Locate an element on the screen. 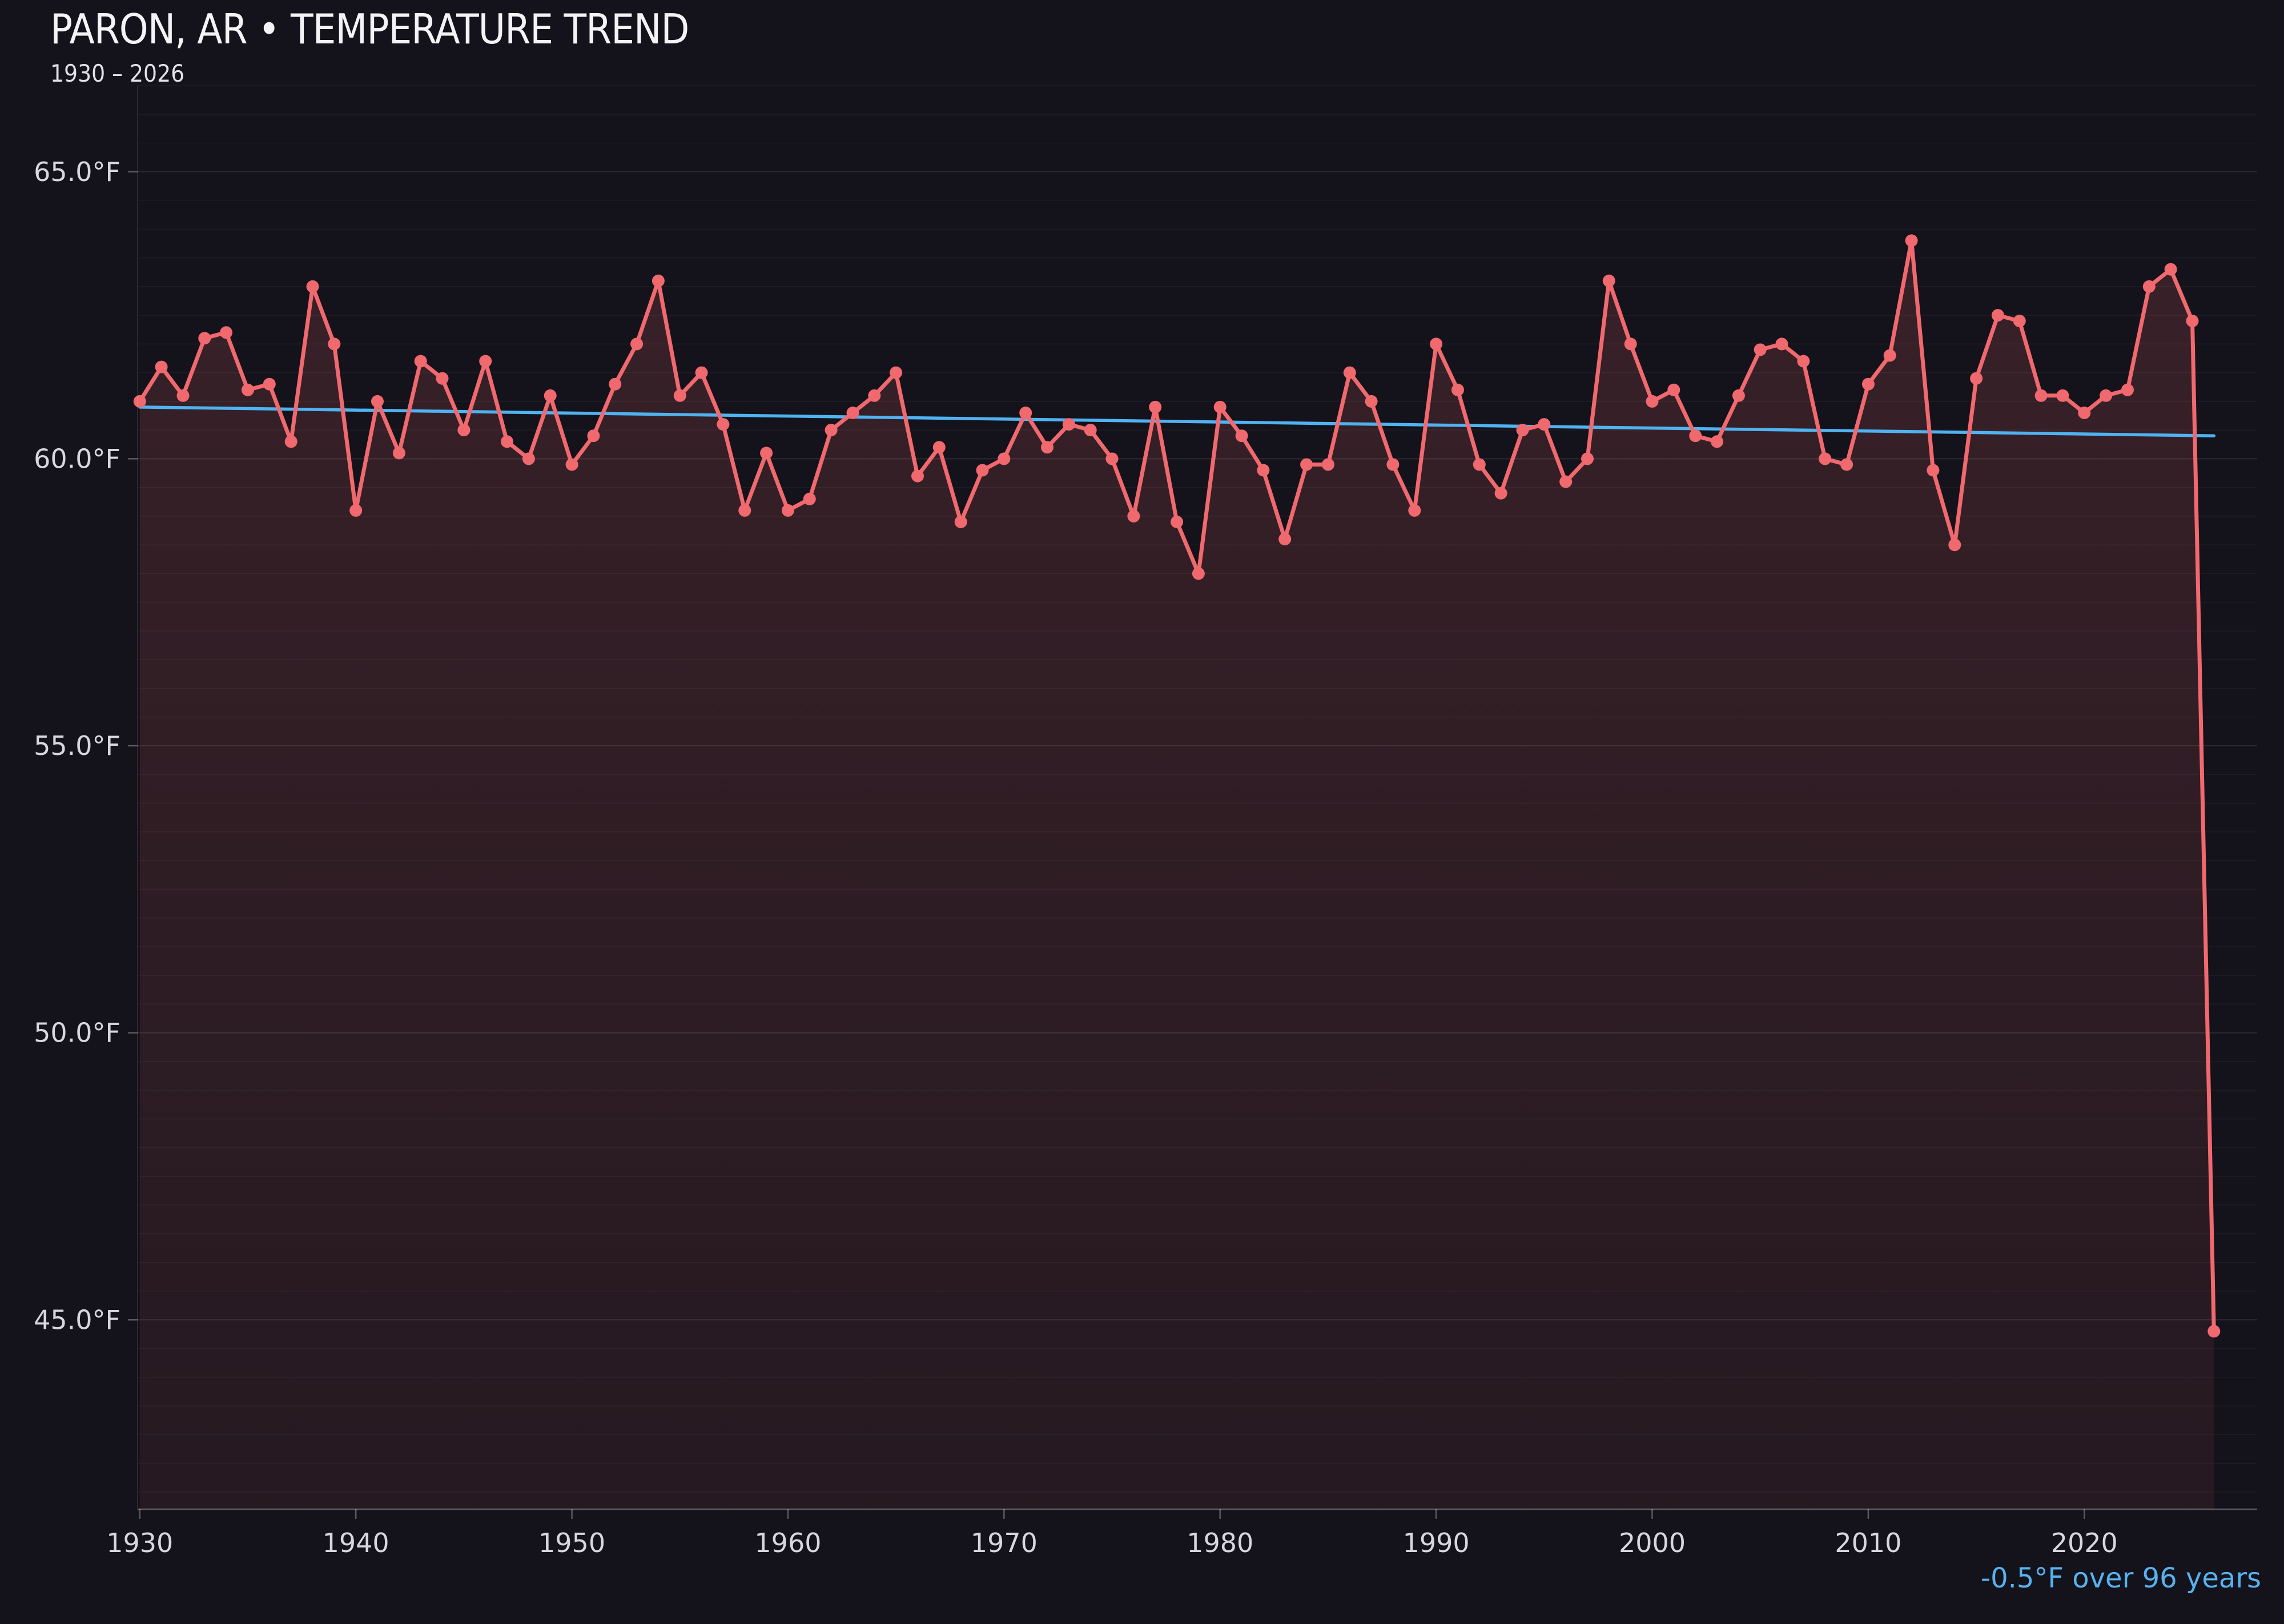 This screenshot has height=1624, width=2284. x-tick-label: 1990 is located at coordinates (1436, 1542).